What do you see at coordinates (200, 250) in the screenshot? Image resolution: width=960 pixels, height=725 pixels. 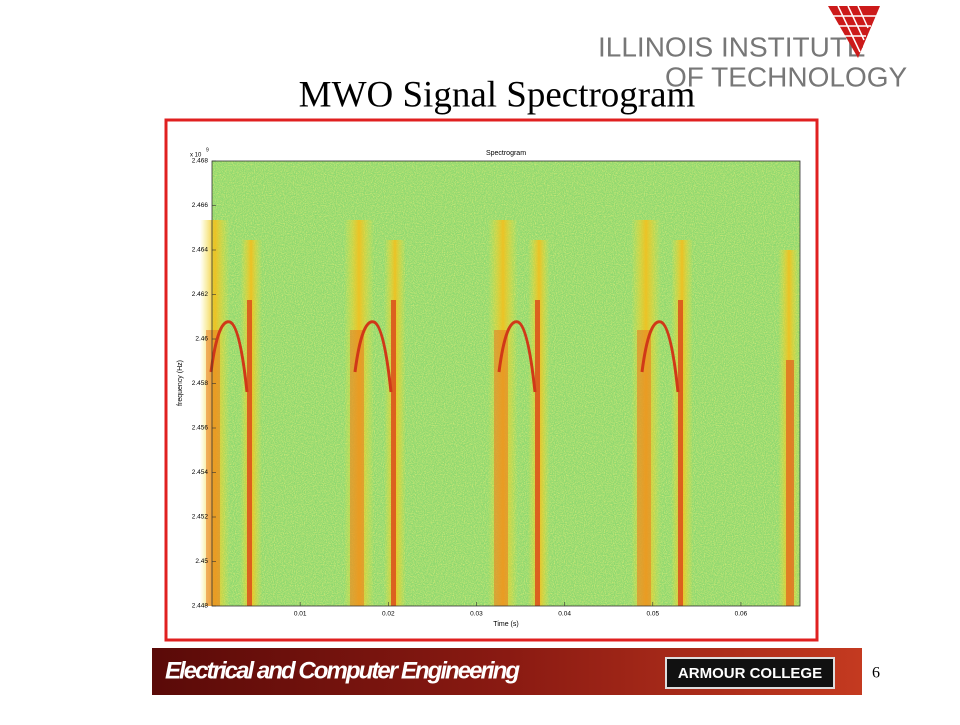 I see `y-tick-label: 2.464` at bounding box center [200, 250].